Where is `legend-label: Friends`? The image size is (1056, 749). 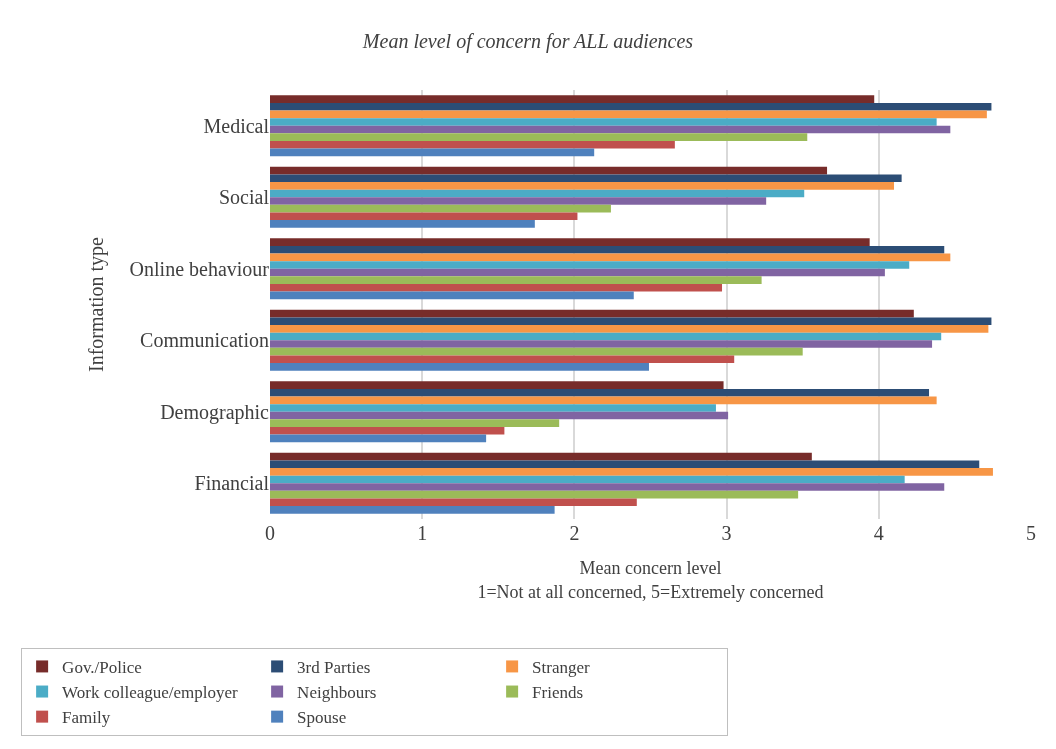
legend-label: Friends is located at coordinates (558, 693).